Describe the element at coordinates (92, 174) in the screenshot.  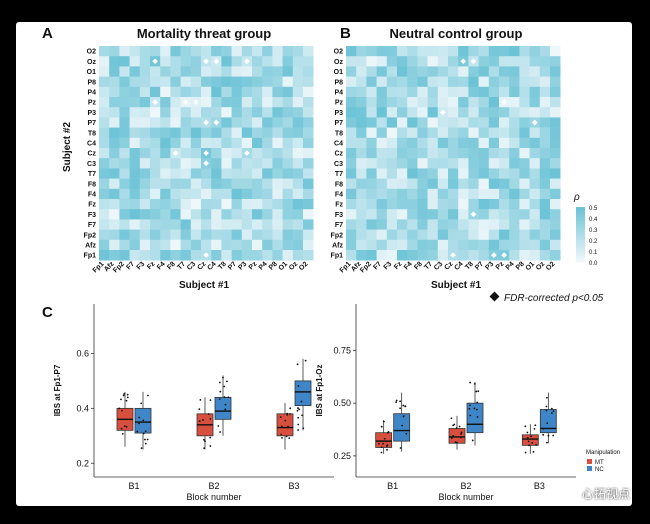
I see `heatmap-y-tick: T7` at that location.